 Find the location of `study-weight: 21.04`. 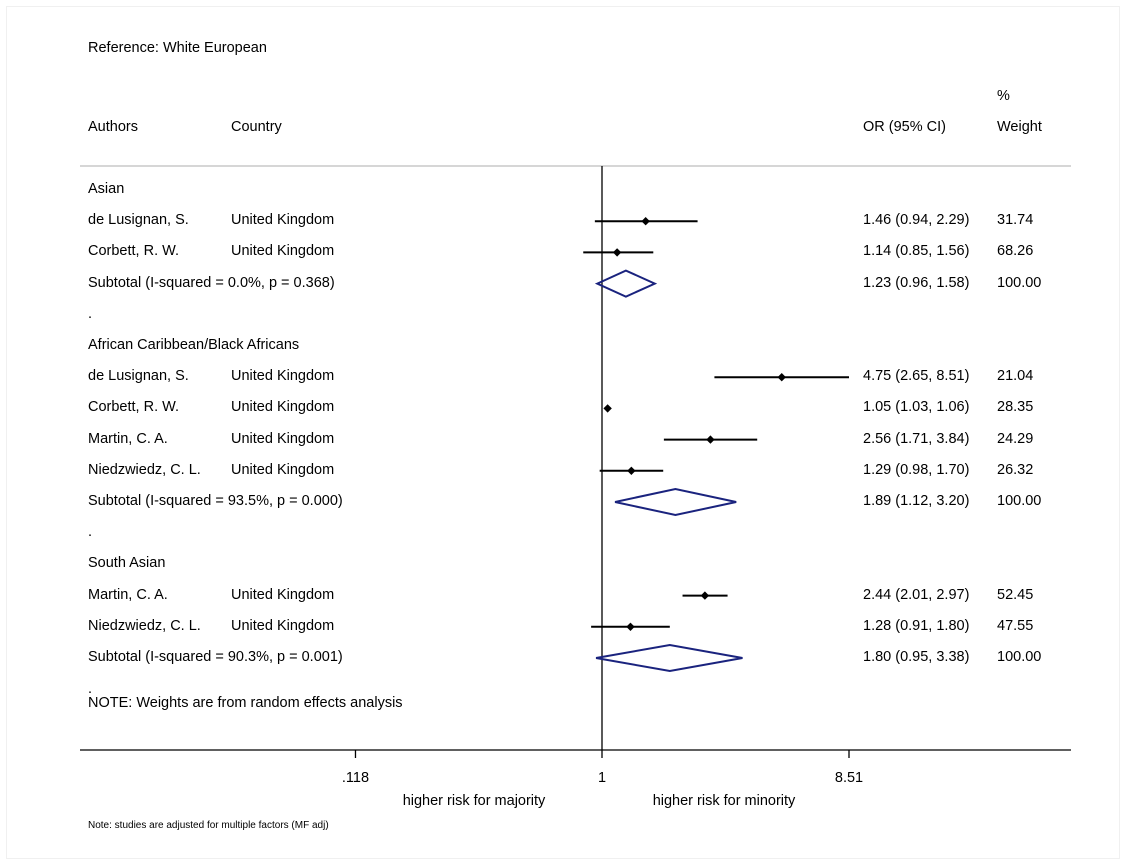

study-weight: 21.04 is located at coordinates (1015, 376).